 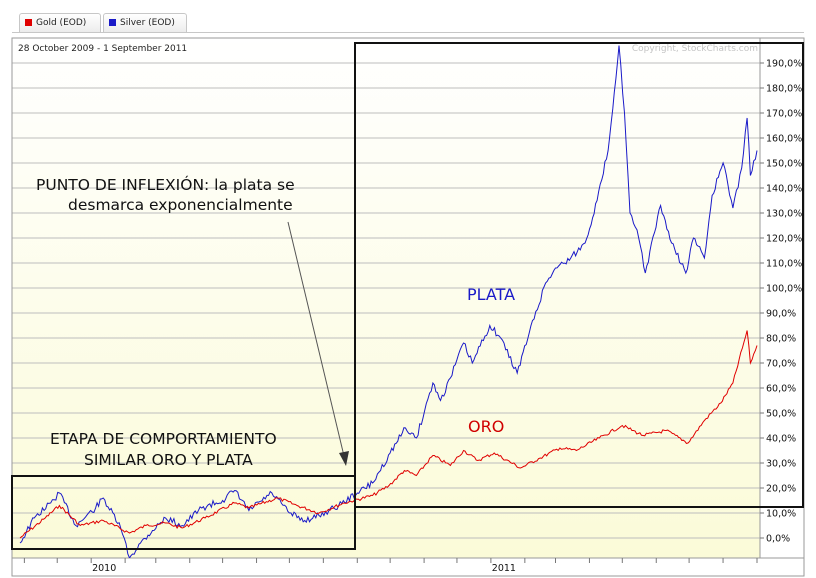 I want to click on y-tick-label: 110,0%, so click(x=784, y=264).